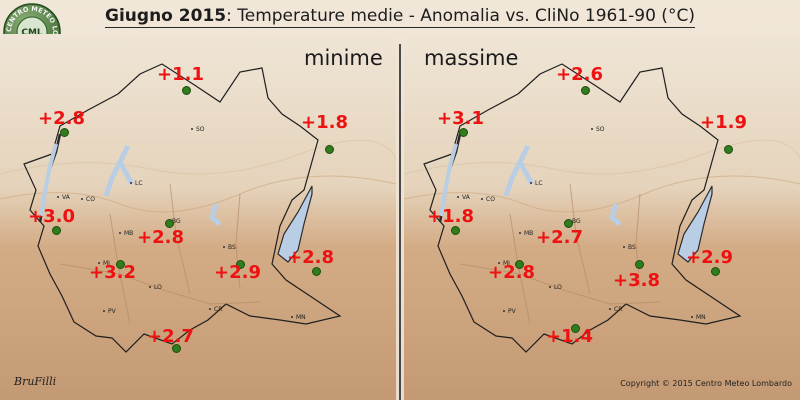 This screenshot has height=400, width=800. What do you see at coordinates (112, 272) in the screenshot?
I see `anomaly-value: +3.2` at bounding box center [112, 272].